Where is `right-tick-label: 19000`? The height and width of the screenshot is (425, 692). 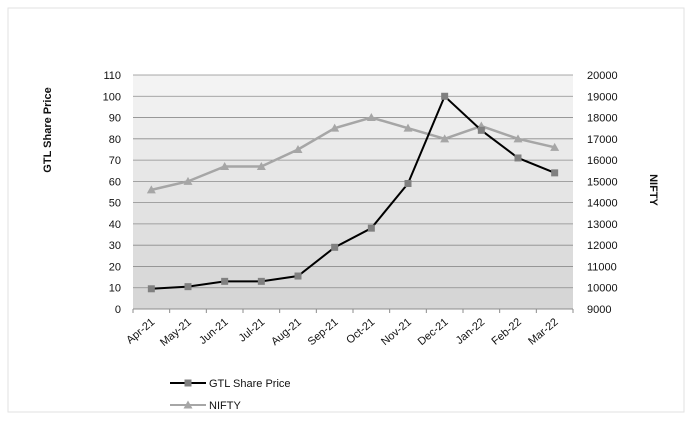 right-tick-label: 19000 is located at coordinates (602, 97).